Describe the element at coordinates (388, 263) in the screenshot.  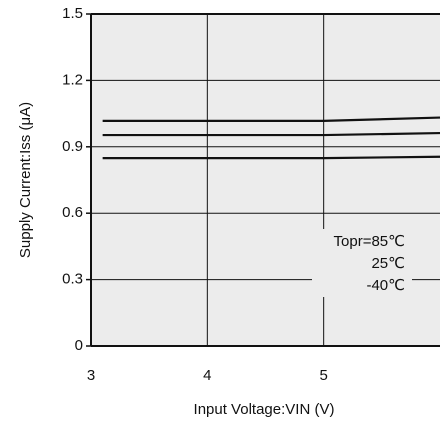
I see `legend-label: 25℃` at that location.